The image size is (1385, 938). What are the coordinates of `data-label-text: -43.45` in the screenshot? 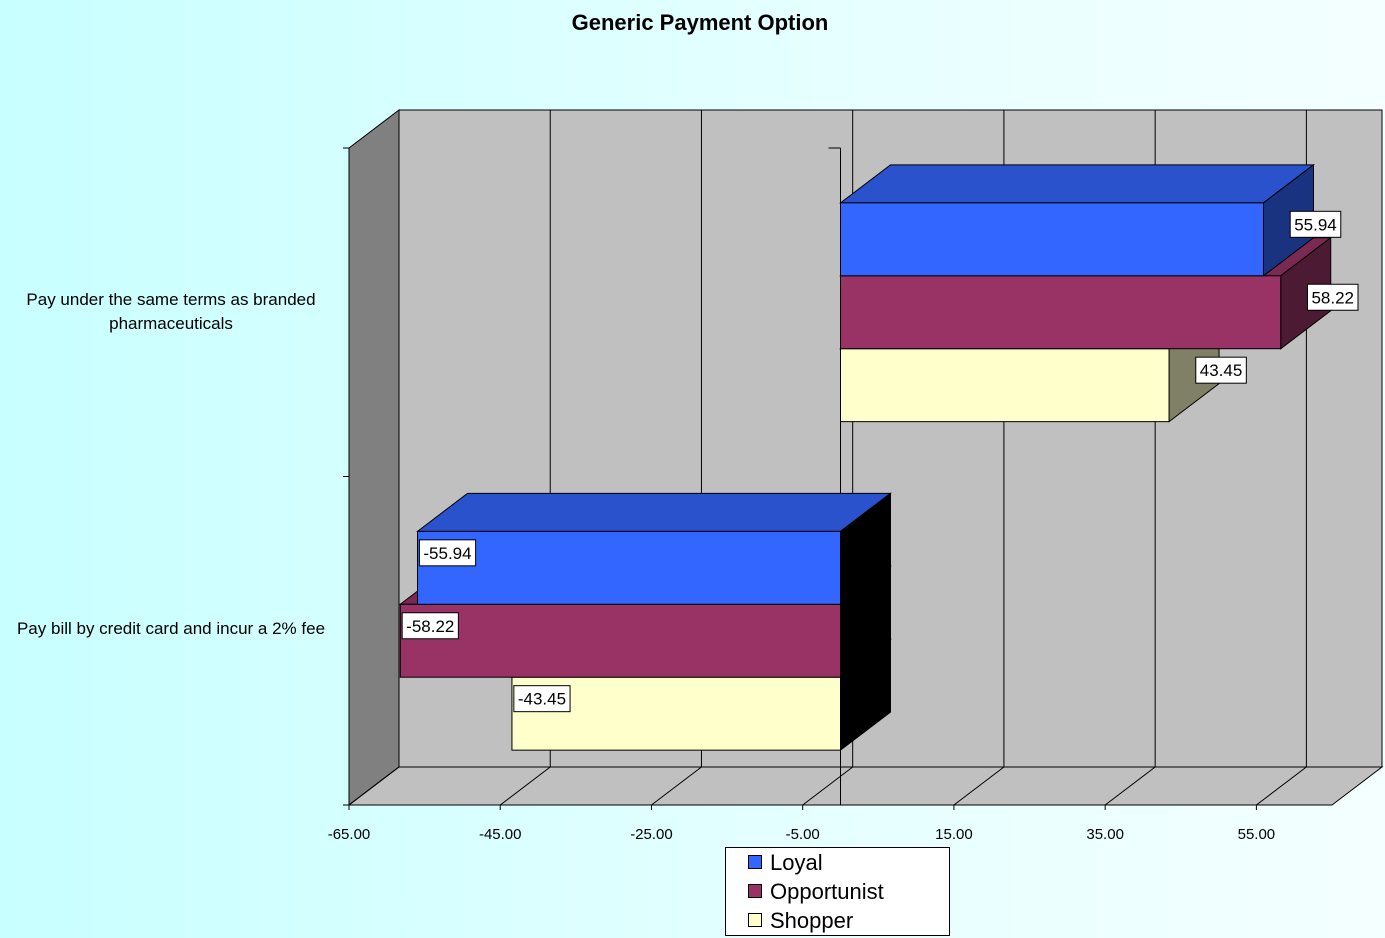 It's located at (542, 699).